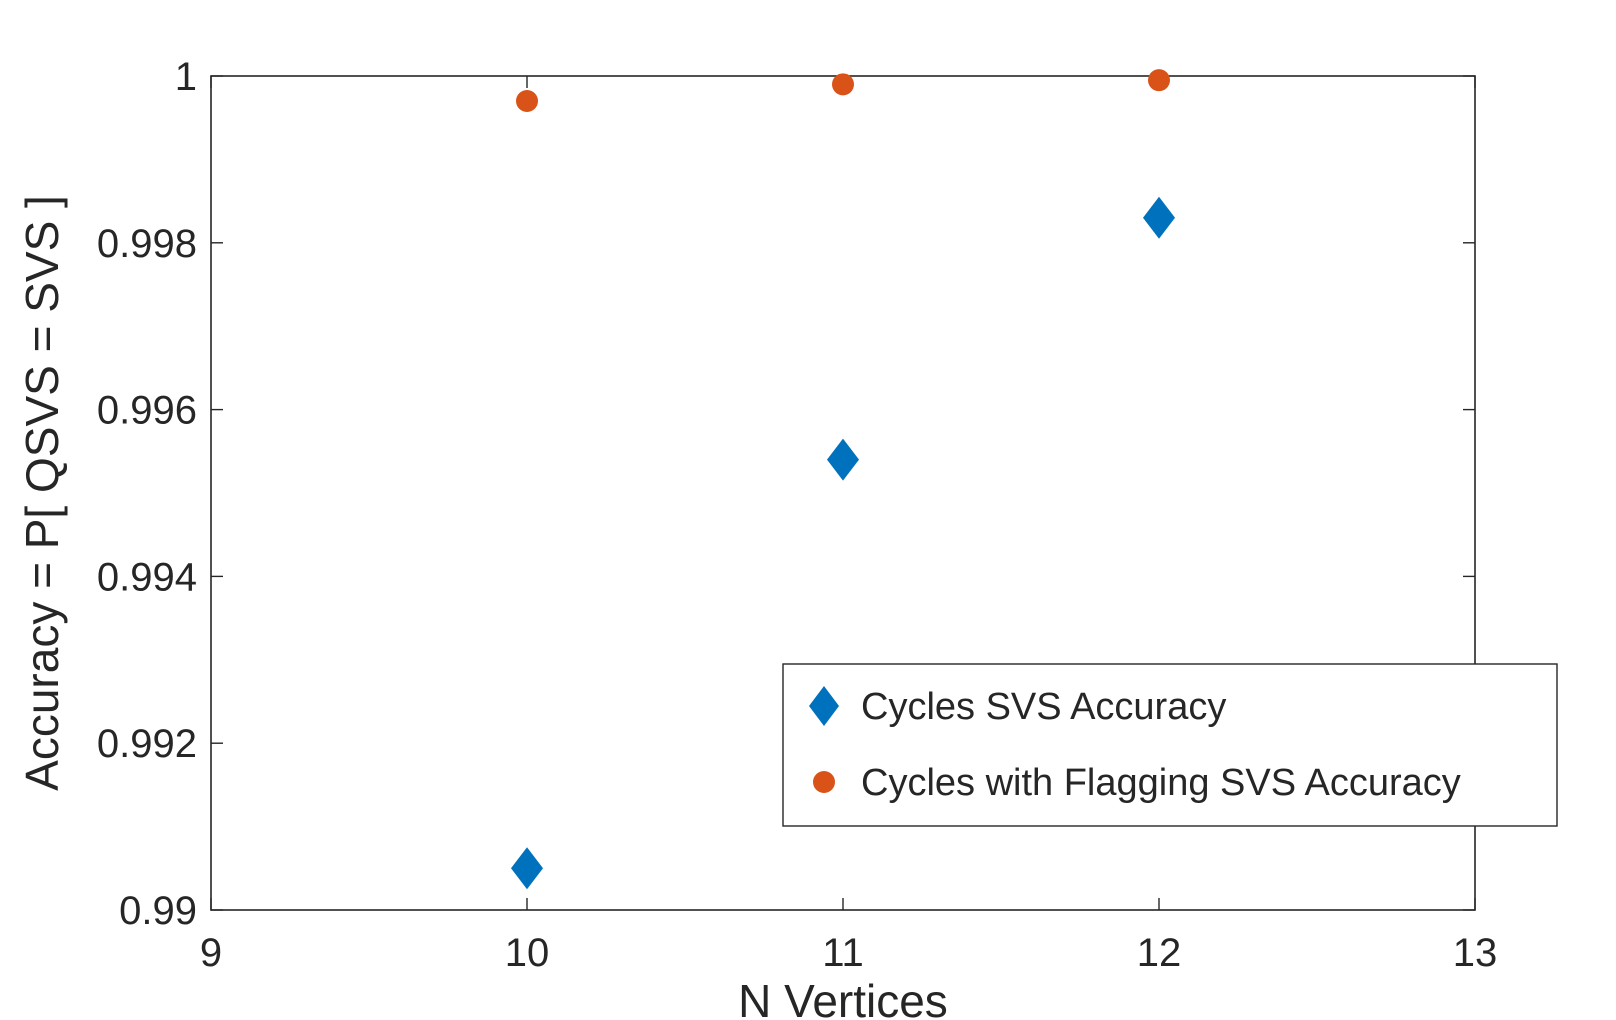 The width and height of the screenshot is (1616, 1020). I want to click on legend-circle-marker-icon, so click(824, 782).